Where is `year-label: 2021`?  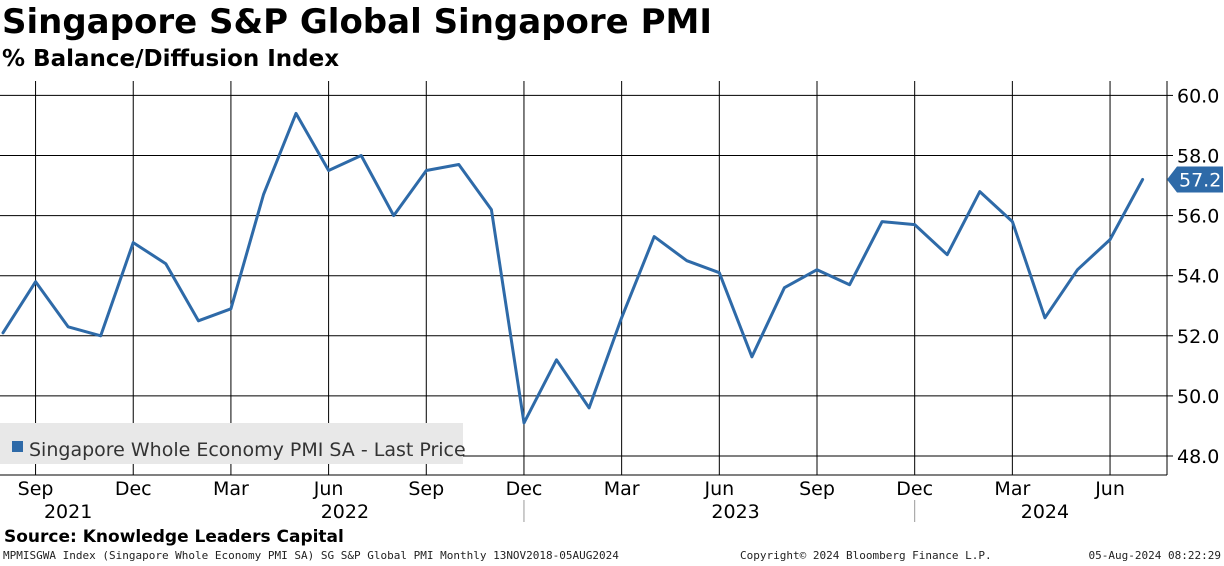
year-label: 2021 is located at coordinates (68, 512).